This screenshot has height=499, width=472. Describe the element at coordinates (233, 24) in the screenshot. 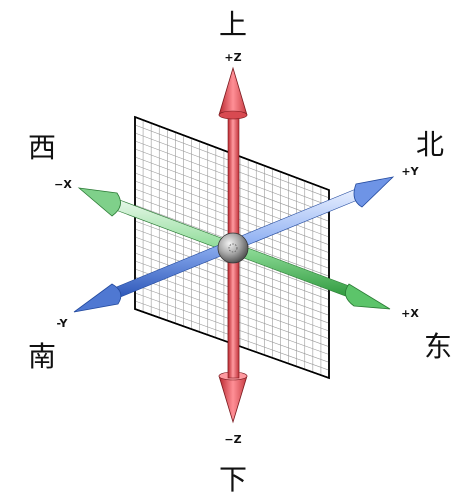

I see `direction-up-label: 上` at that location.